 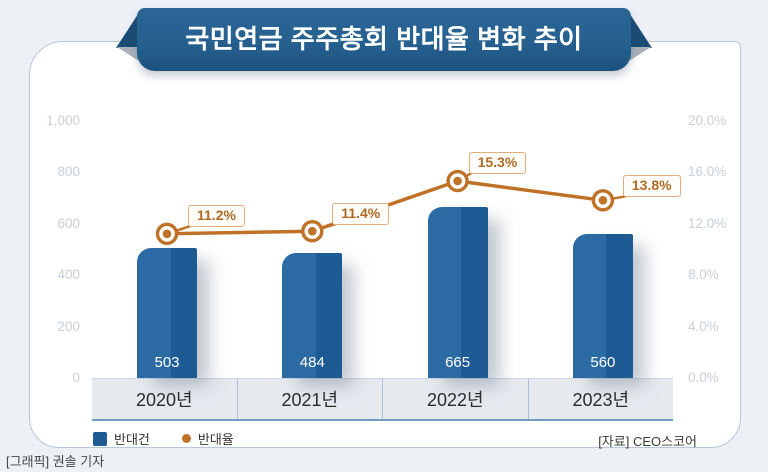 What do you see at coordinates (458, 362) in the screenshot?
I see `bar-value-label: 665` at bounding box center [458, 362].